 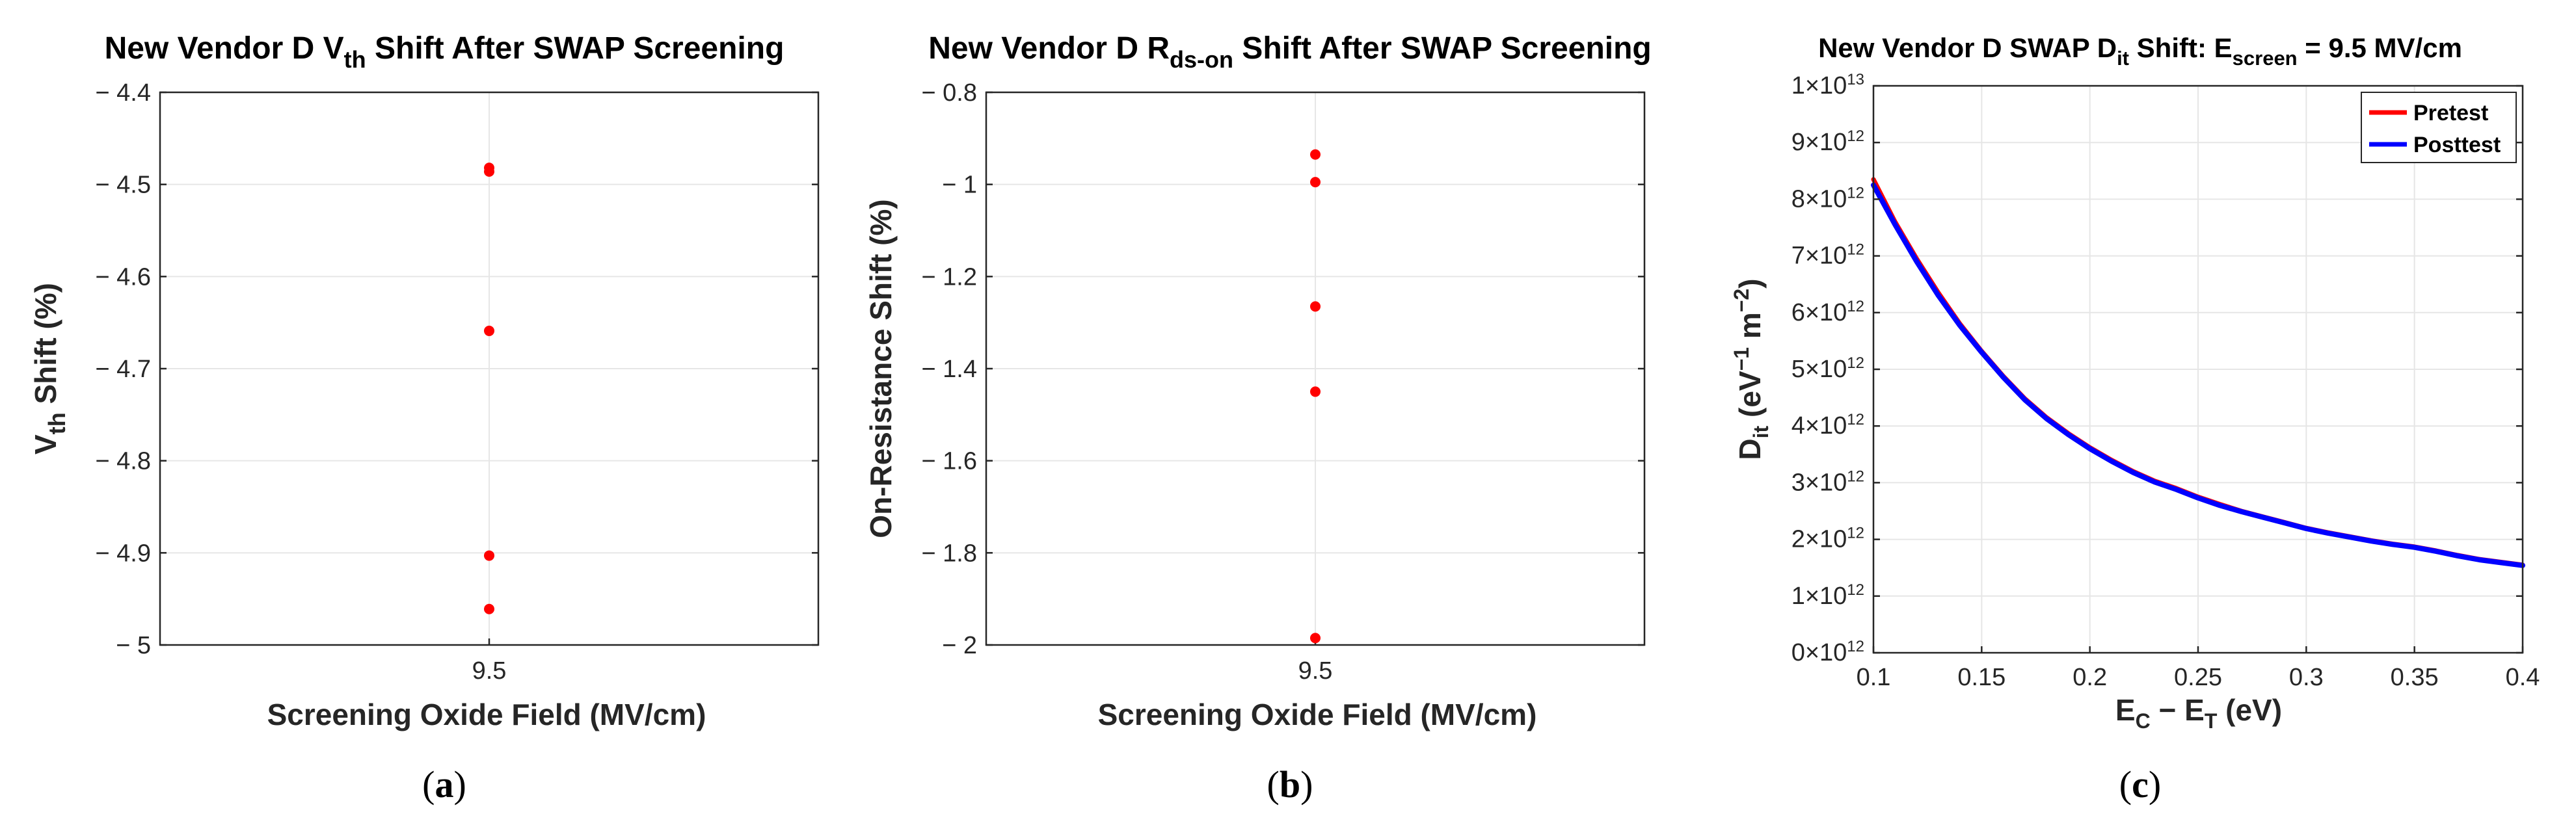 I want to click on panel-c-ytick-label: 1×10¹², so click(x=1827, y=595).